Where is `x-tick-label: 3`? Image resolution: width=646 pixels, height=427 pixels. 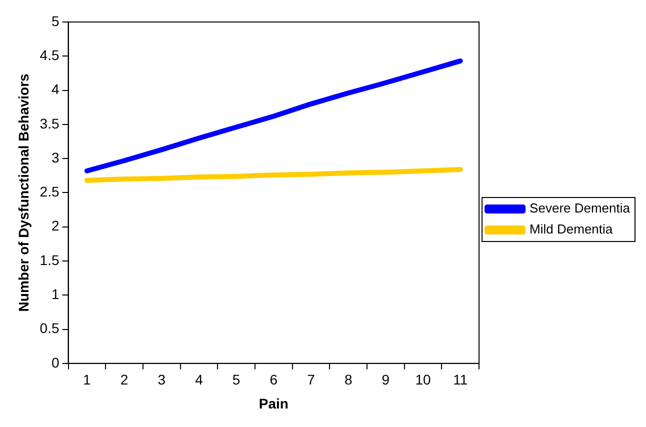 x-tick-label: 3 is located at coordinates (162, 380).